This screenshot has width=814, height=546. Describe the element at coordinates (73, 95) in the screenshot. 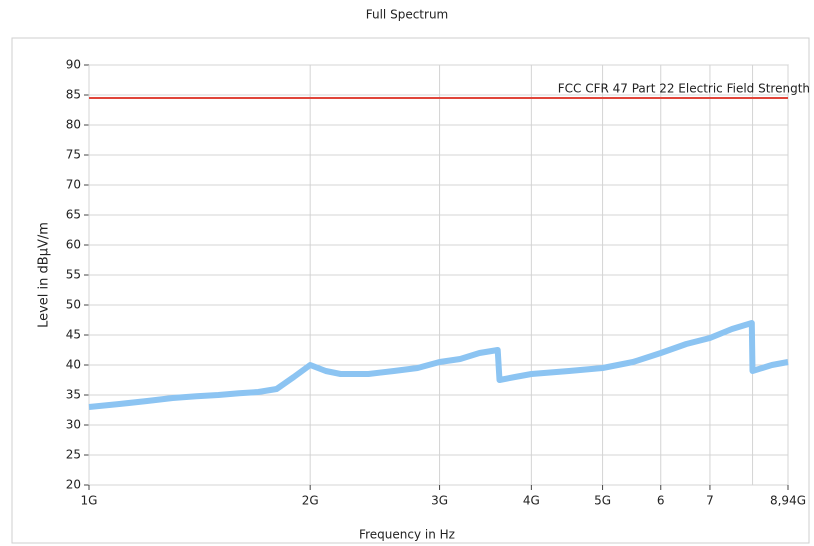

I see `y-tick-label: 85` at that location.